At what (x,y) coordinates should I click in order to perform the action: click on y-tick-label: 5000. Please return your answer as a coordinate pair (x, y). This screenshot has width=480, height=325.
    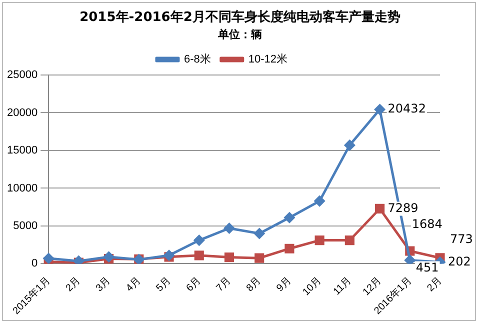
    Looking at the image, I should click on (25, 226).